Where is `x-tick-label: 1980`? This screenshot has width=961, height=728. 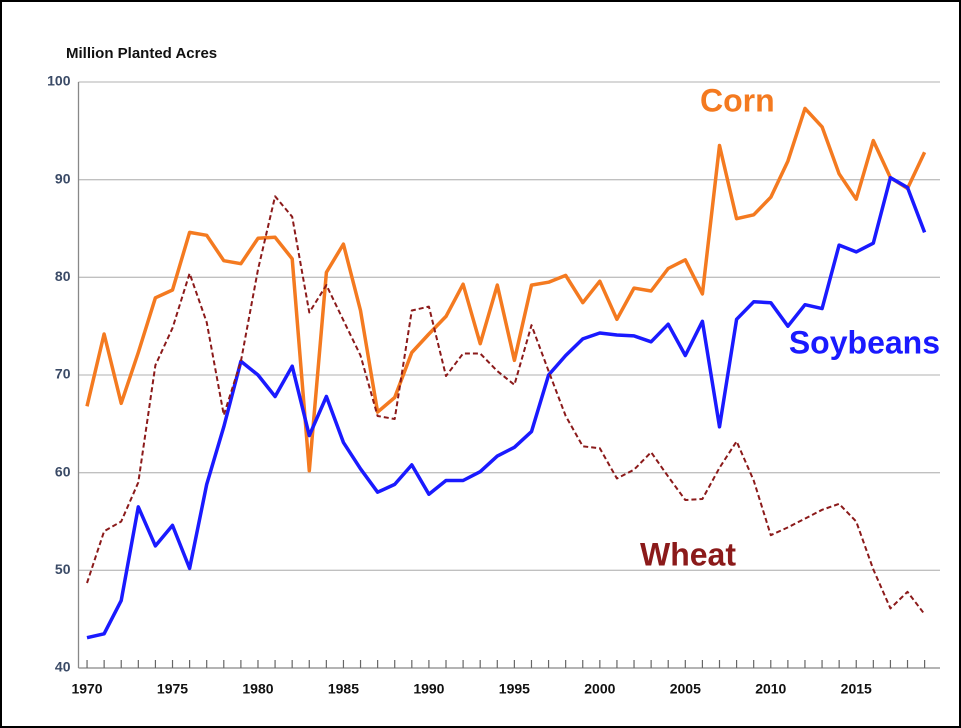
x-tick-label: 1980 is located at coordinates (257, 689).